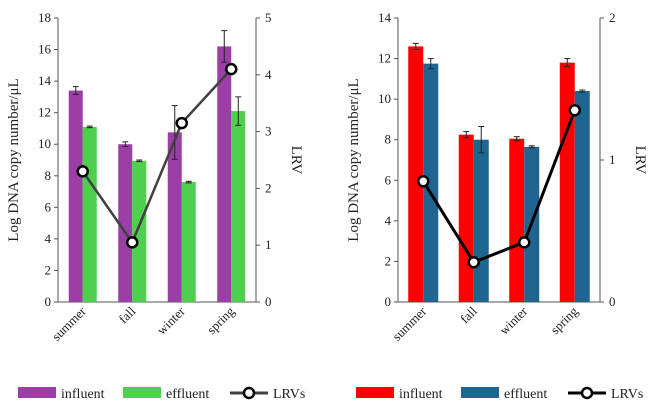 This screenshot has height=404, width=651. Describe the element at coordinates (44, 17) in the screenshot. I see `y-tick-label: 18` at that location.